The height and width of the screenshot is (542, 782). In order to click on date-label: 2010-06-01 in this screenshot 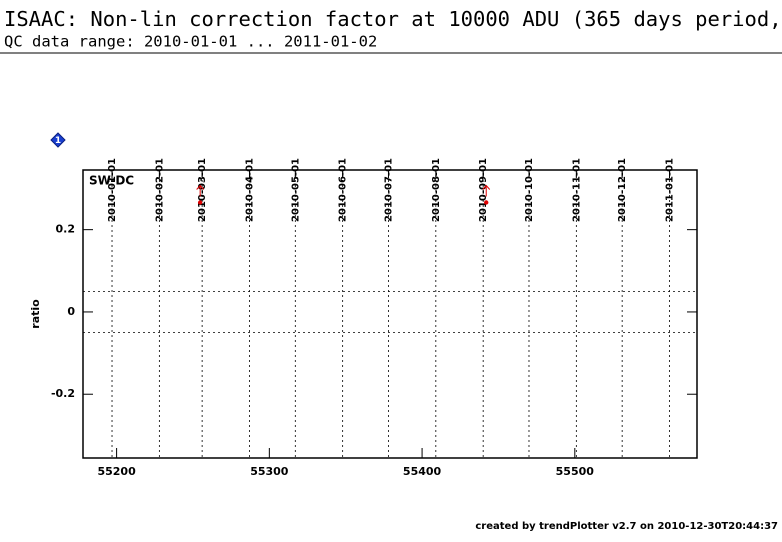, I will do `click(343, 190)`.